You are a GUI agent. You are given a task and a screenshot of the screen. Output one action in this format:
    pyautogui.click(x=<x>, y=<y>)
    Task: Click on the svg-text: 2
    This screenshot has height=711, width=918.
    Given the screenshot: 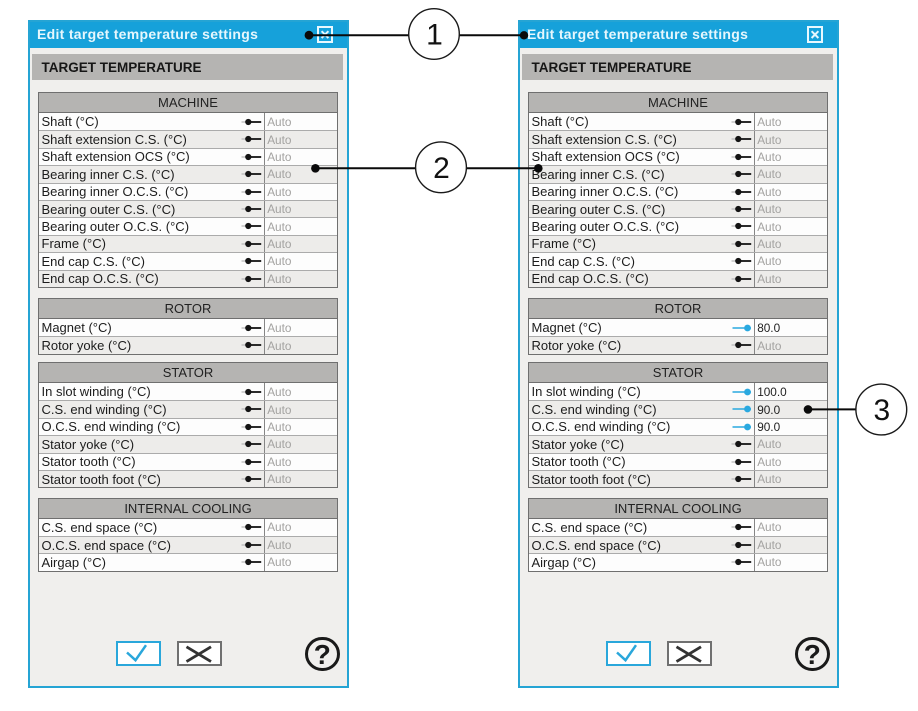 What is the action you would take?
    pyautogui.click(x=441, y=168)
    